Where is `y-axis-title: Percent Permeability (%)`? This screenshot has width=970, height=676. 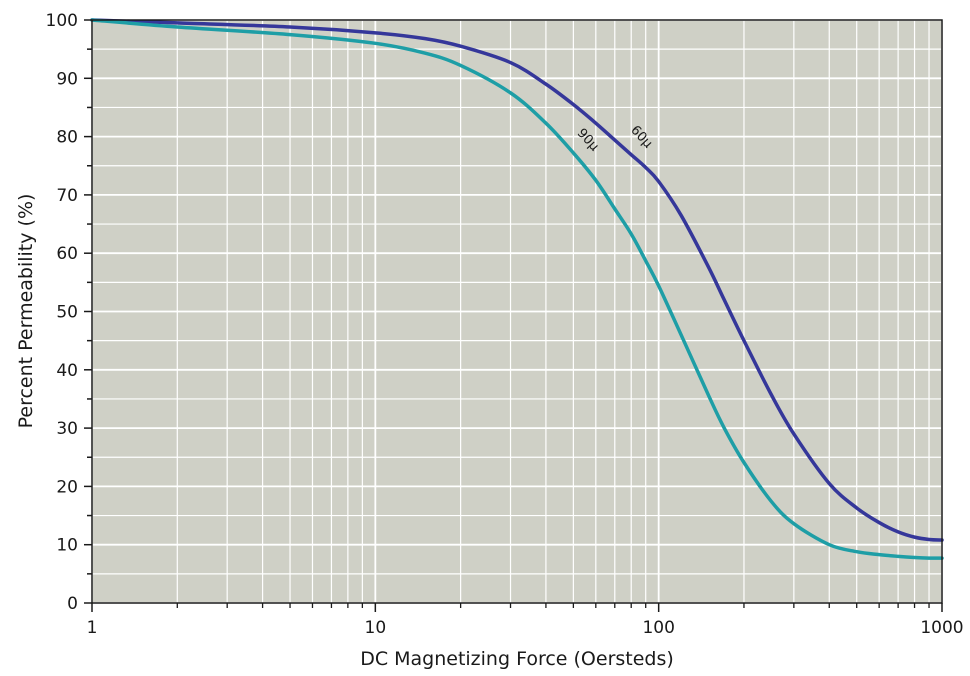
y-axis-title: Percent Permeability (%) is located at coordinates (26, 311).